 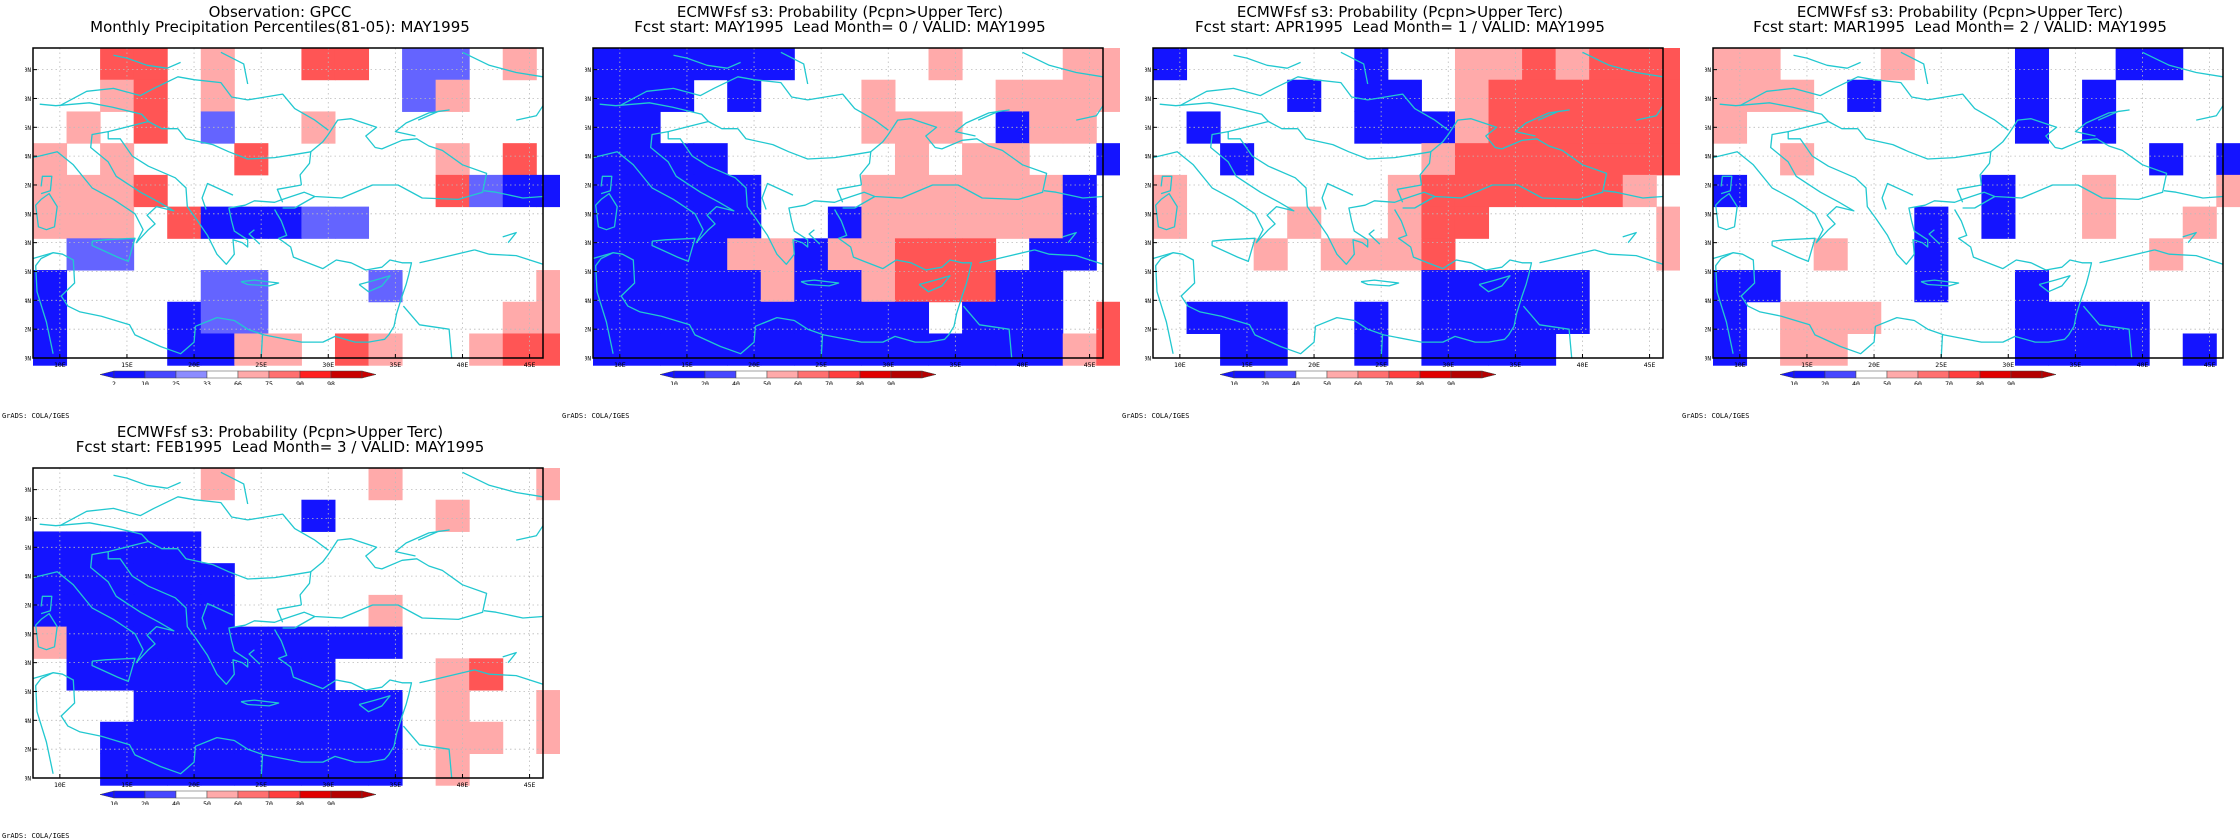 What do you see at coordinates (1949, 382) in the screenshot?
I see `colorbar-label: 70` at bounding box center [1949, 382].